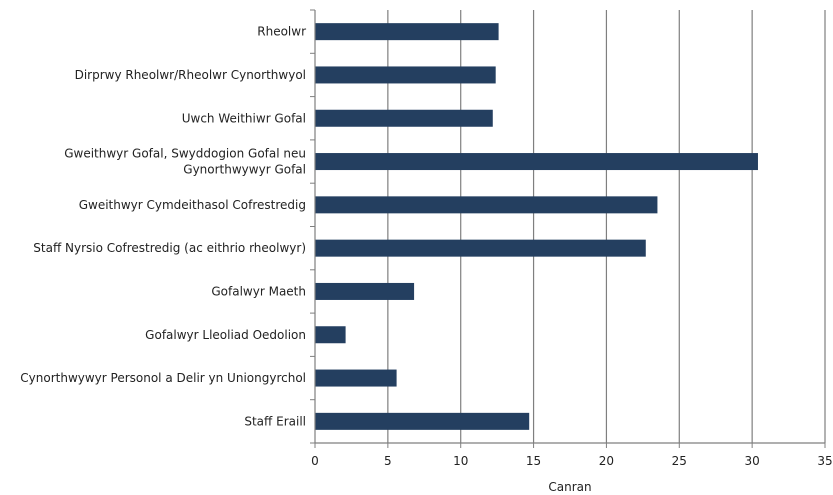 The width and height of the screenshot is (833, 495). Describe the element at coordinates (225, 335) in the screenshot. I see `category-label: Gofalwyr Lleoliad Oedolion` at that location.